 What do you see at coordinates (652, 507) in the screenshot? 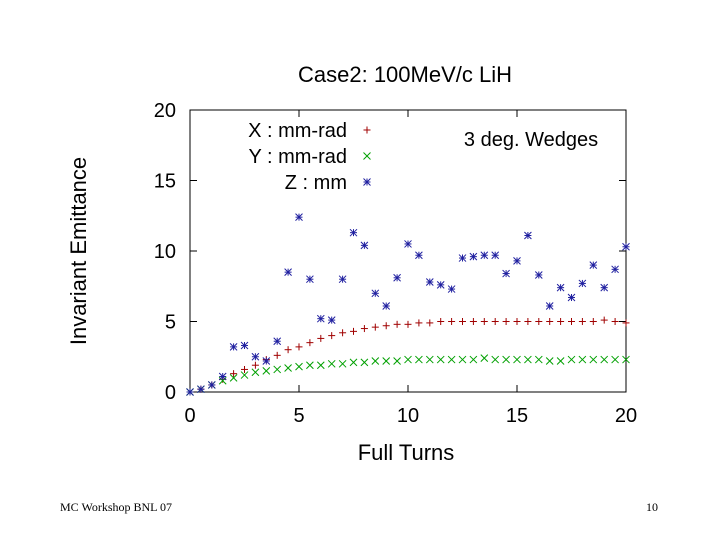
I see `footer-page-number: 10` at bounding box center [652, 507].